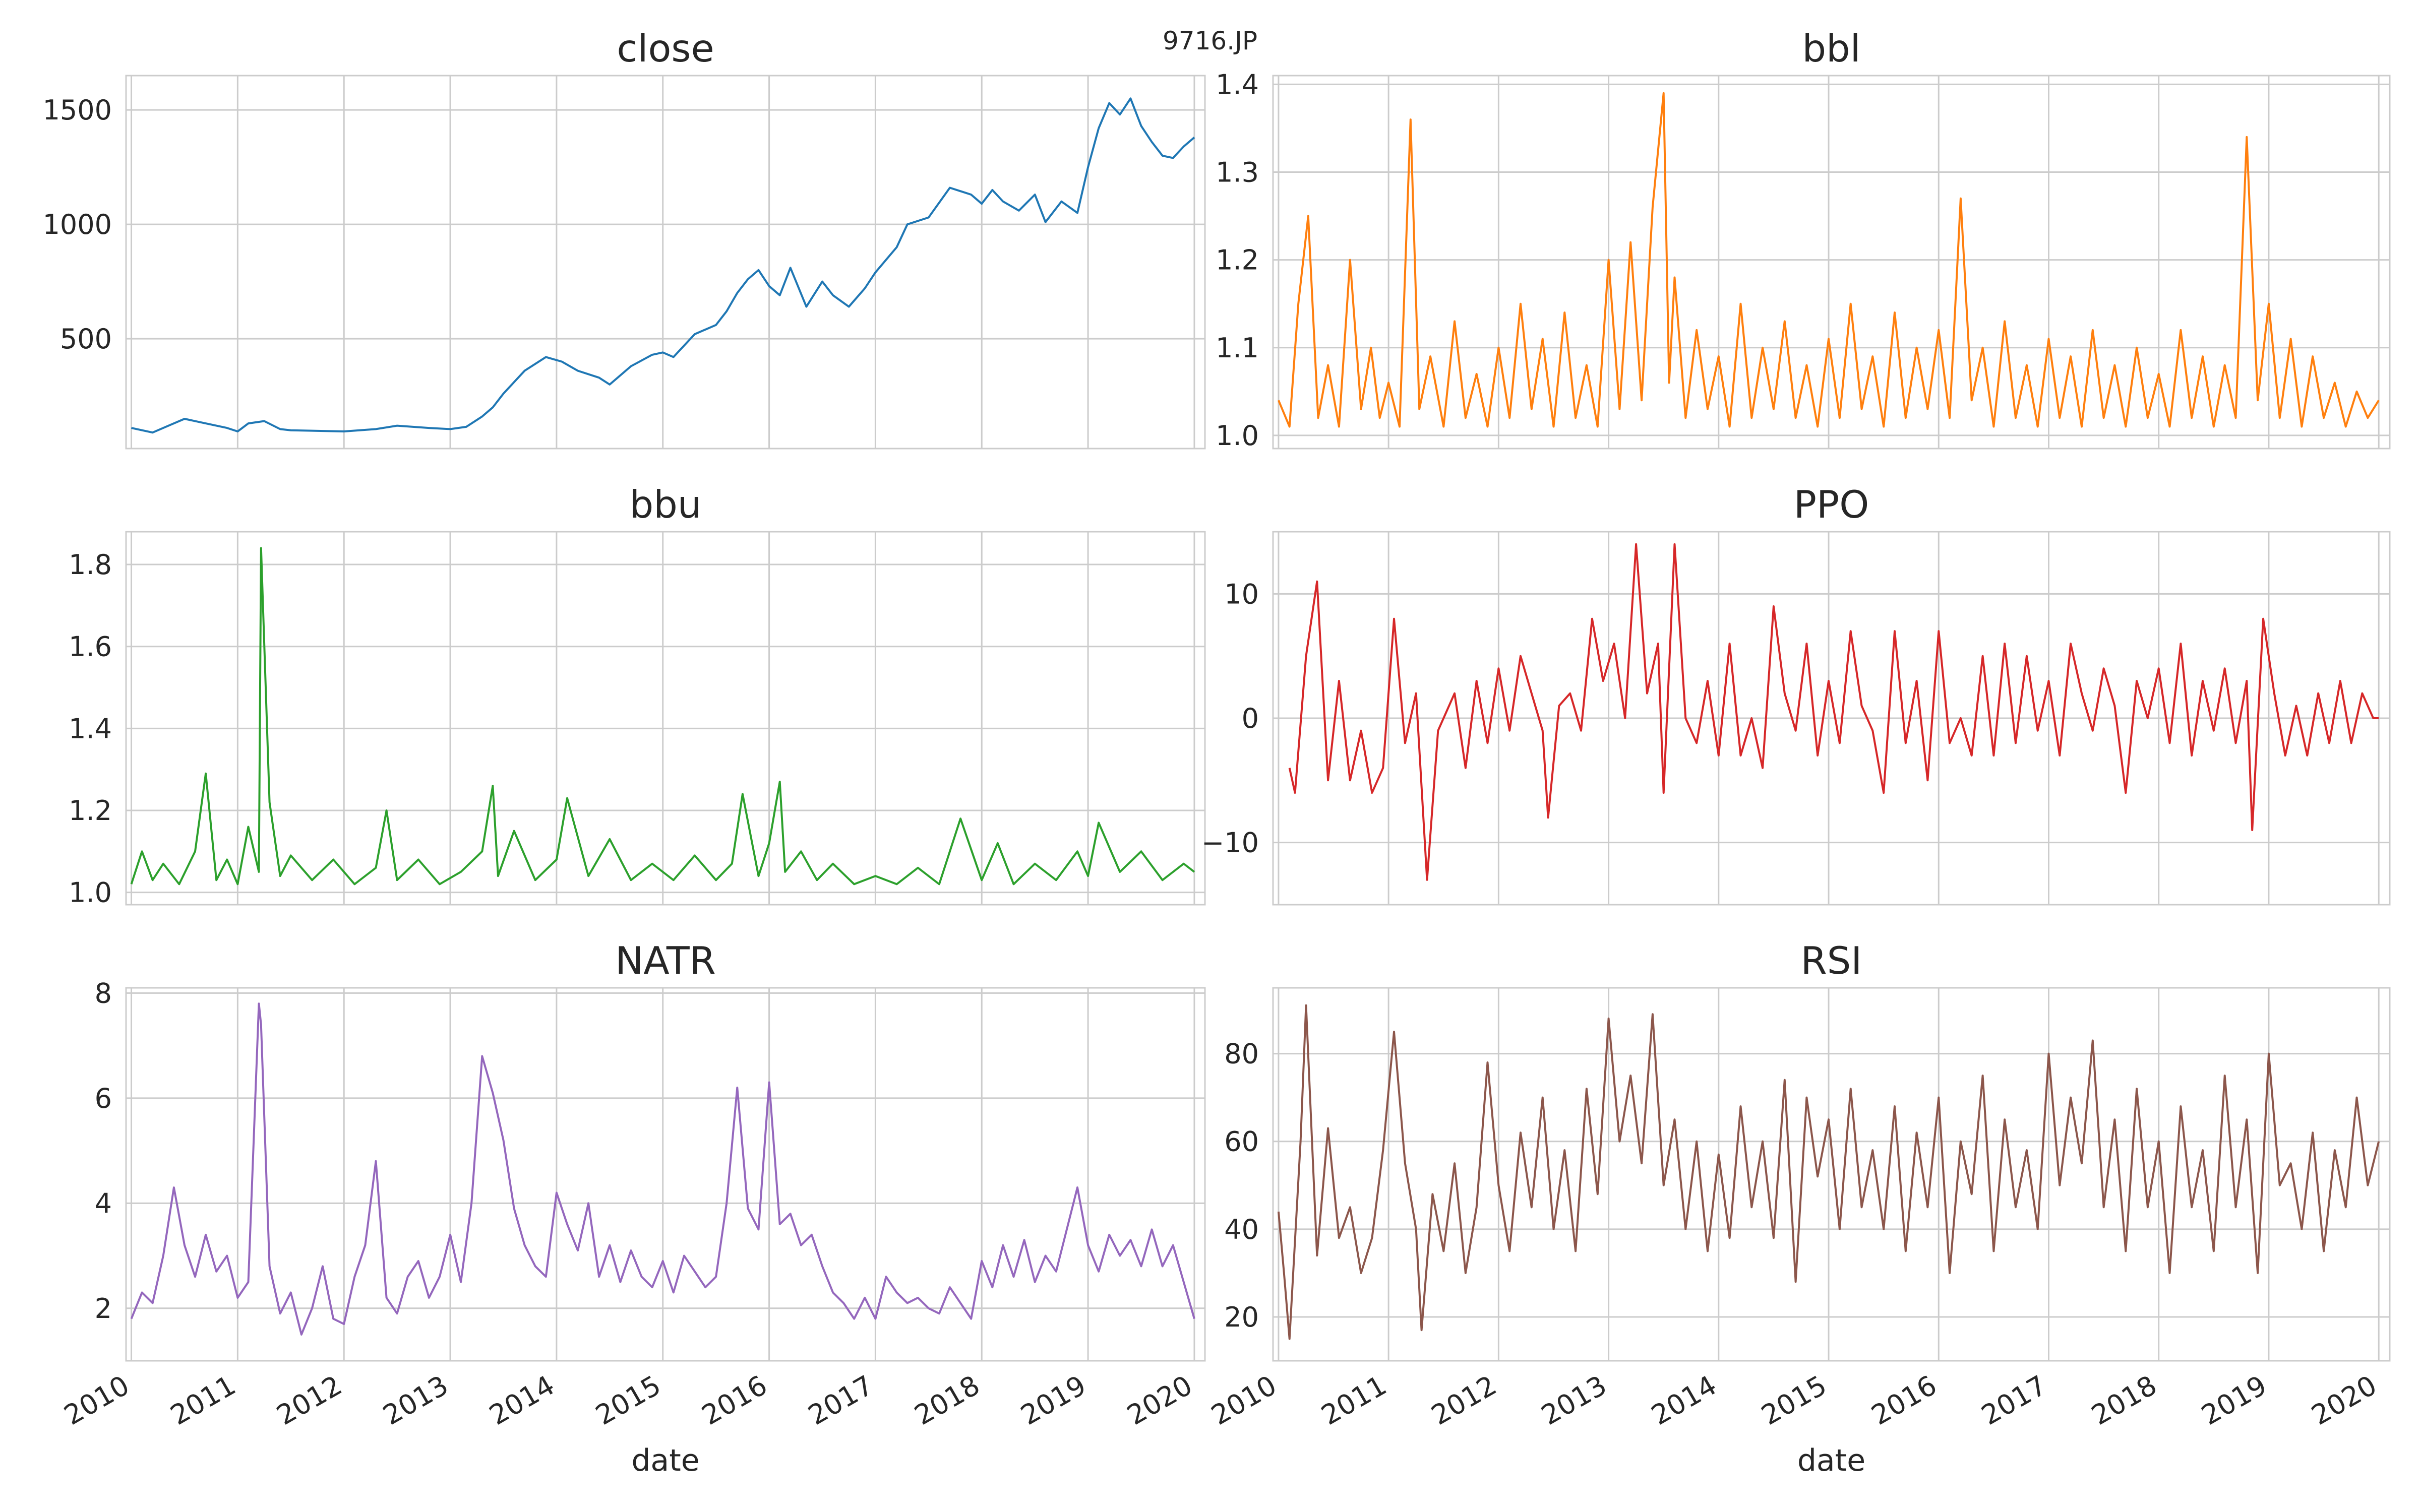  Describe the element at coordinates (662, 1169) in the screenshot. I see `series-line-natr` at that location.